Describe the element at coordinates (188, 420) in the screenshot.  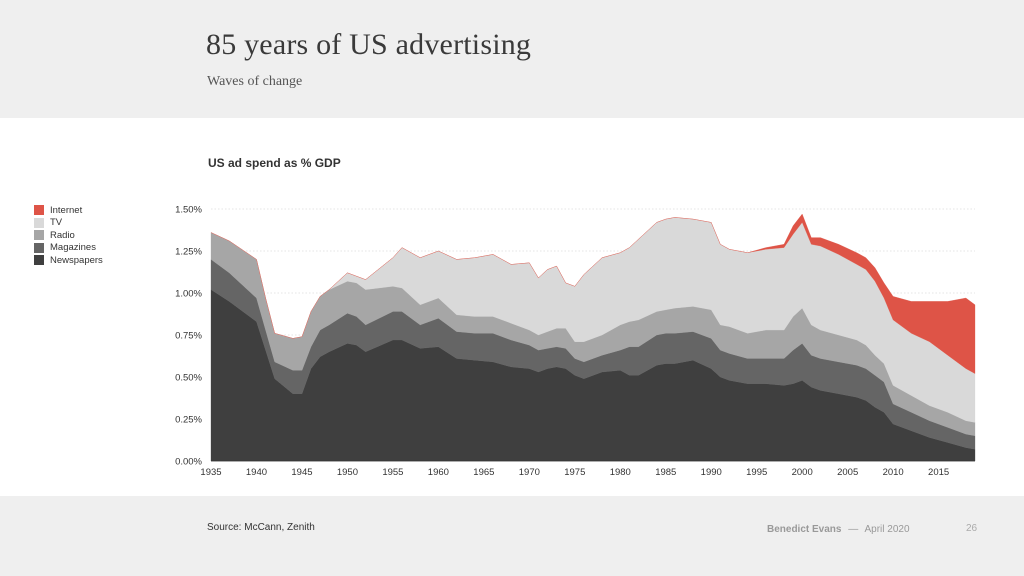
I see `y-tick-label: 0.25%` at that location.